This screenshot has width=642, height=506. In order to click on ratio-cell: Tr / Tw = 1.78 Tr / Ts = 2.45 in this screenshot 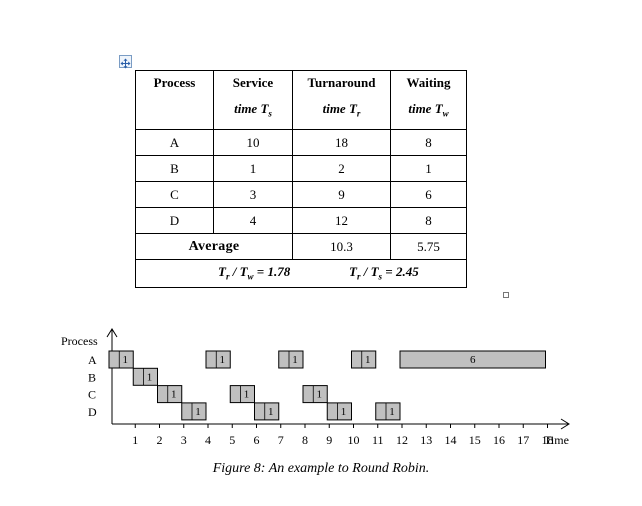, I will do `click(301, 273)`.